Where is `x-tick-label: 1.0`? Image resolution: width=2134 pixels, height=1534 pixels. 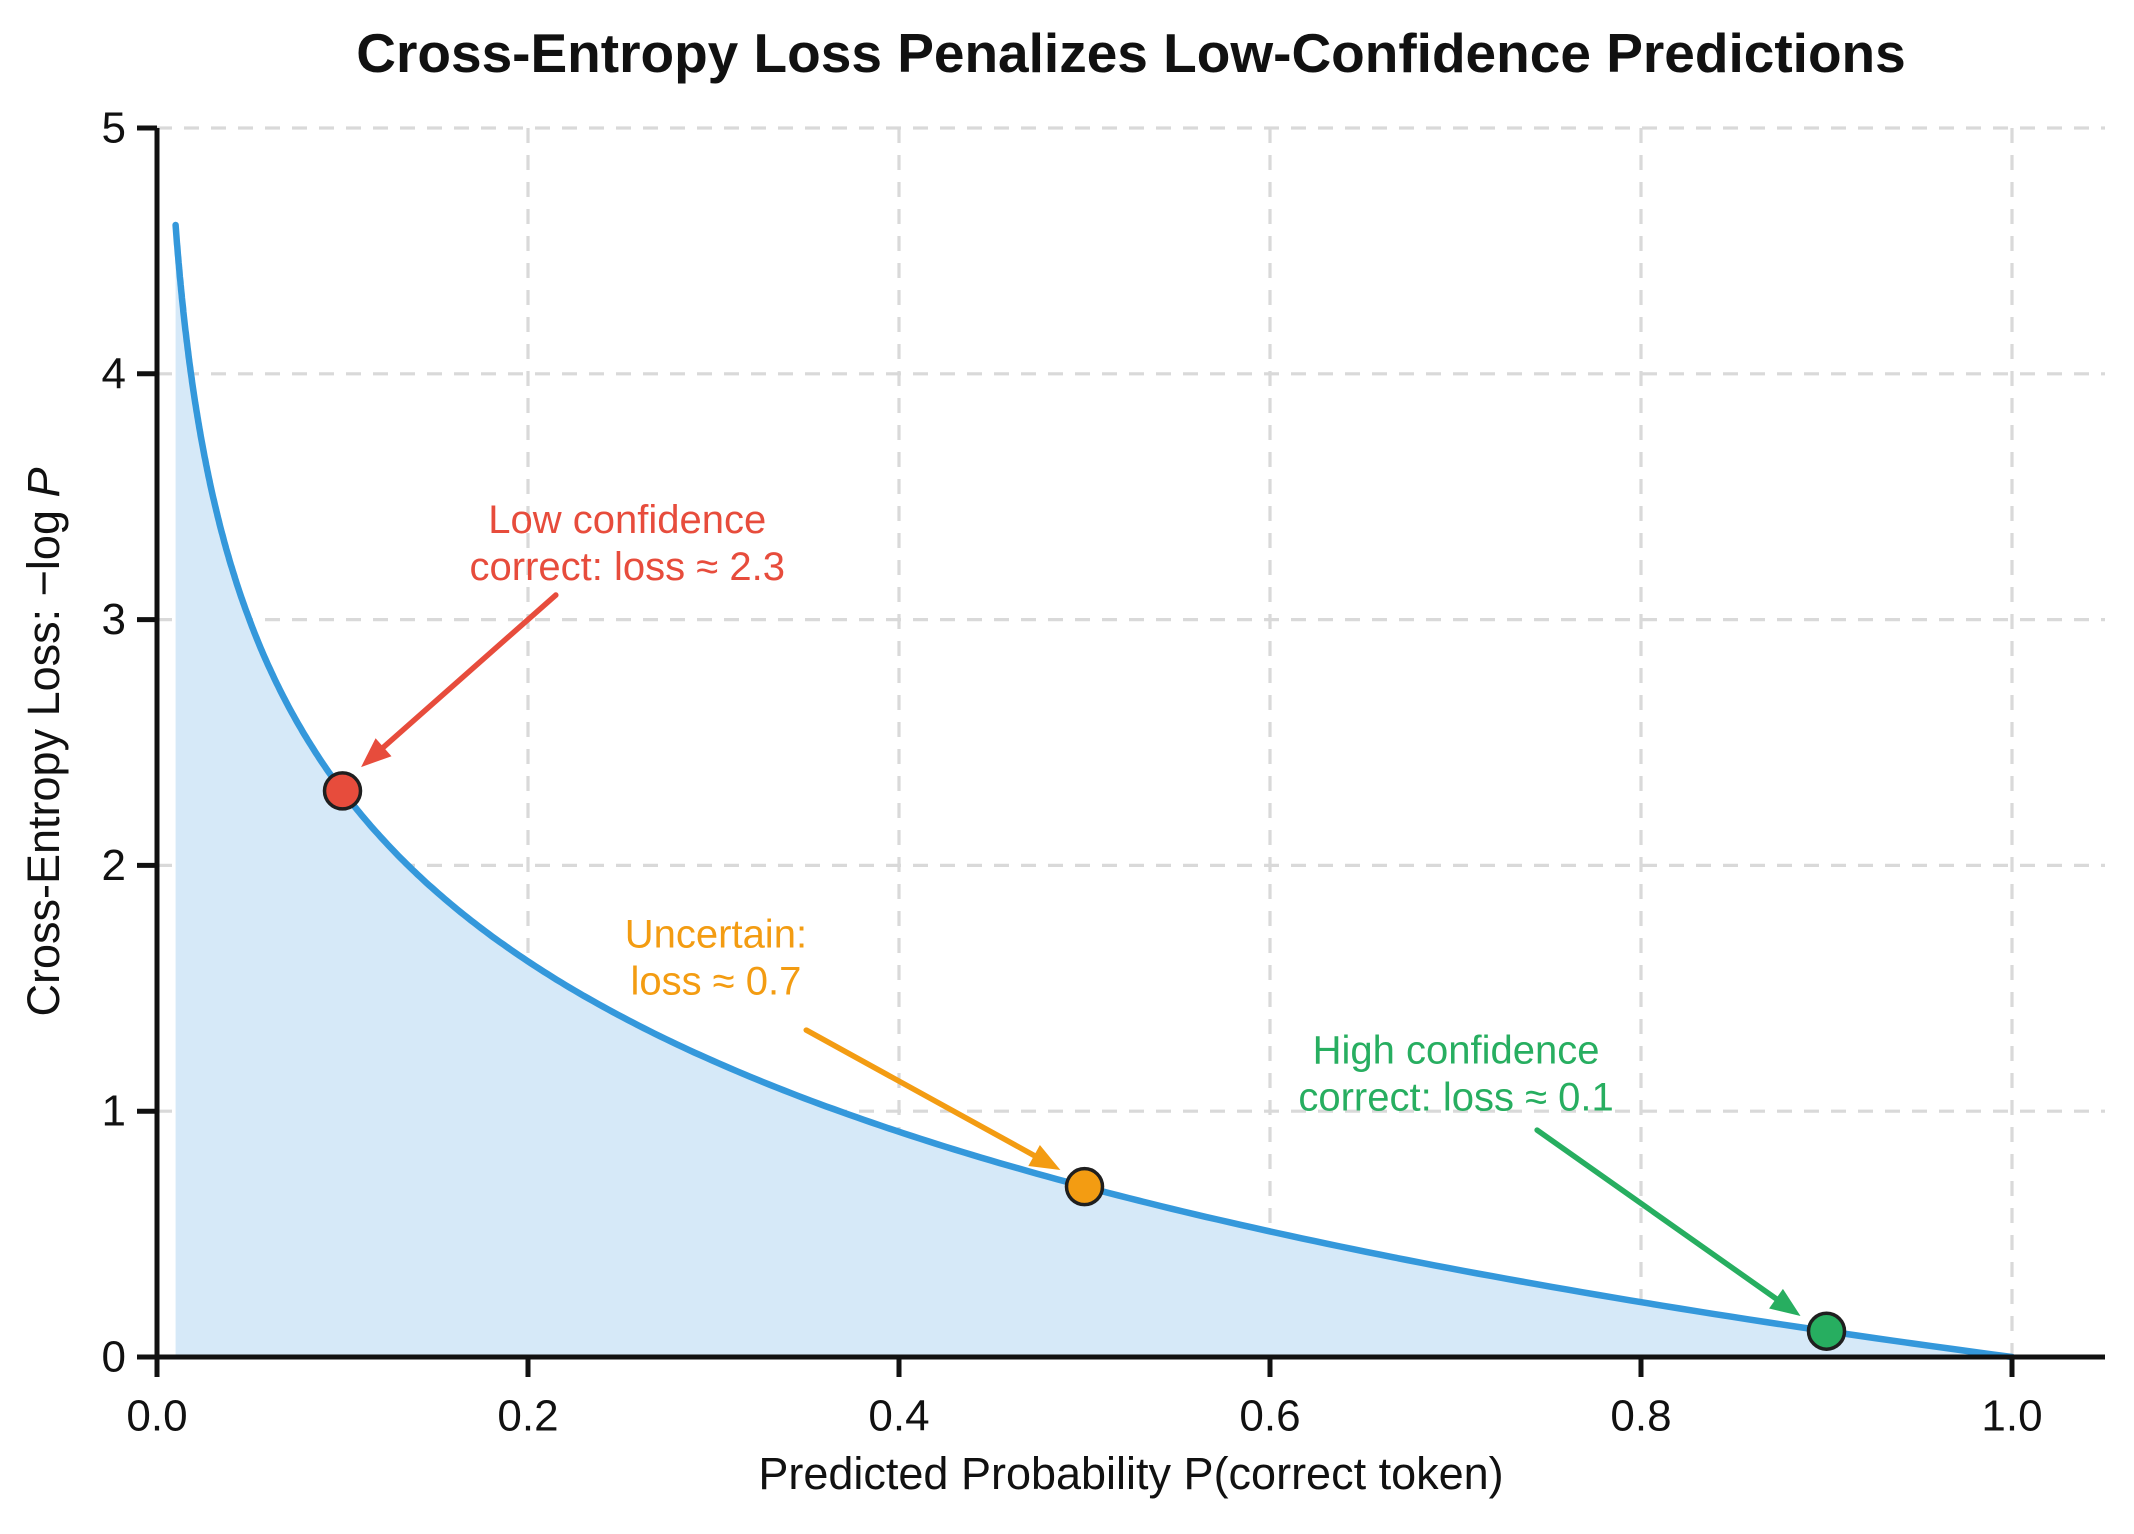 x-tick-label: 1.0 is located at coordinates (2011, 1416).